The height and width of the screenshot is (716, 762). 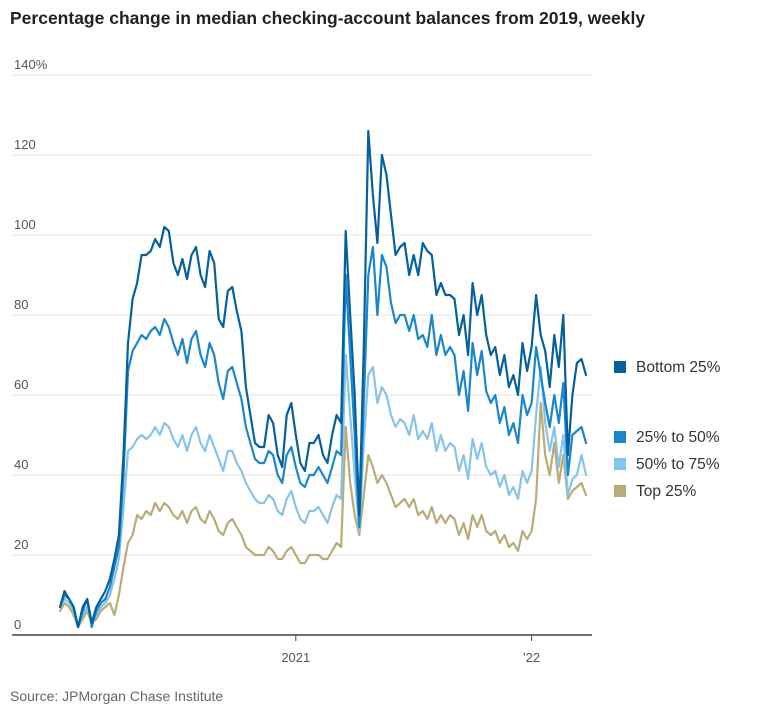 What do you see at coordinates (117, 696) in the screenshot?
I see `source-note: Source: JPMorgan Chase Institute` at bounding box center [117, 696].